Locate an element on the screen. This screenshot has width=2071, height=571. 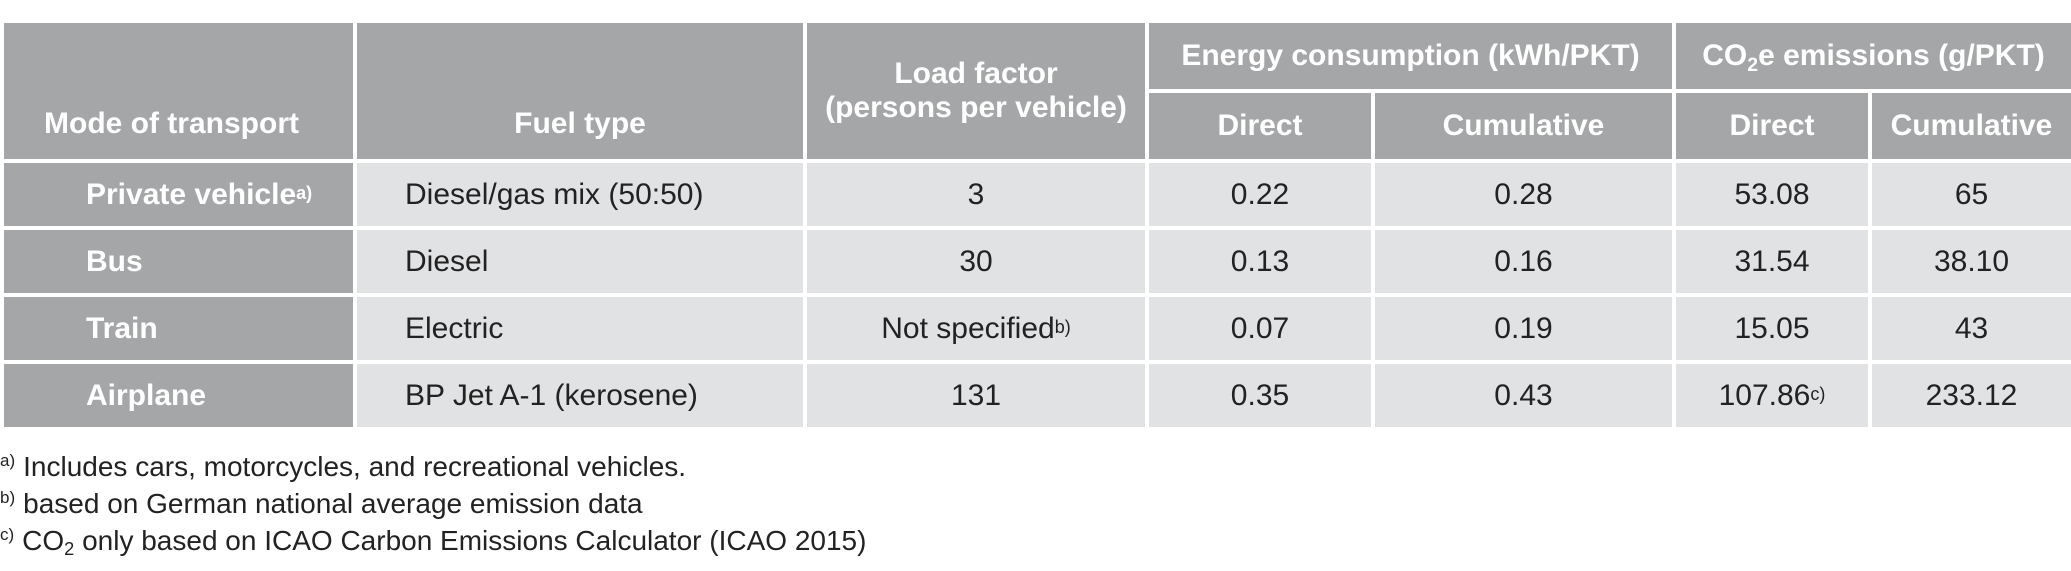
row-mode-label: Private vehicle is located at coordinates (191, 194).